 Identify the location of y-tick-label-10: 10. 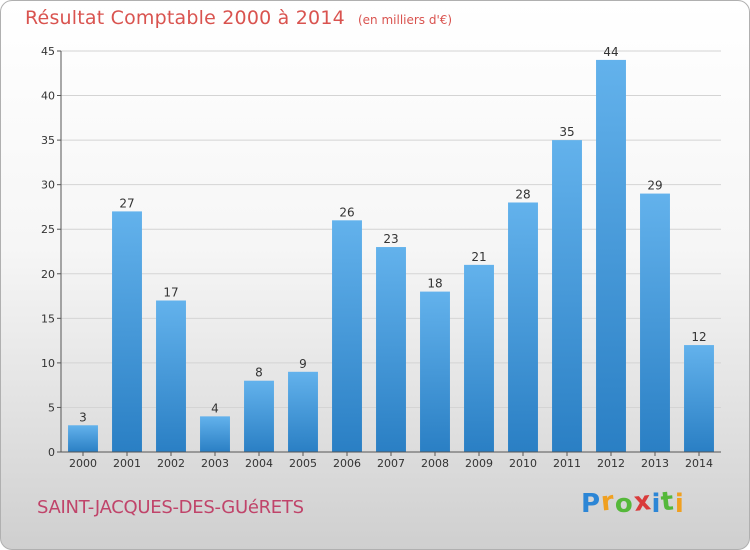
(48, 363).